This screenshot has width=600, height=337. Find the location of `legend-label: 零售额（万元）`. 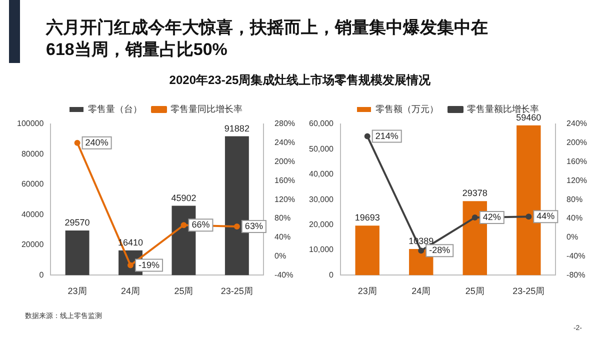

legend-label: 零售额（万元） is located at coordinates (407, 109).